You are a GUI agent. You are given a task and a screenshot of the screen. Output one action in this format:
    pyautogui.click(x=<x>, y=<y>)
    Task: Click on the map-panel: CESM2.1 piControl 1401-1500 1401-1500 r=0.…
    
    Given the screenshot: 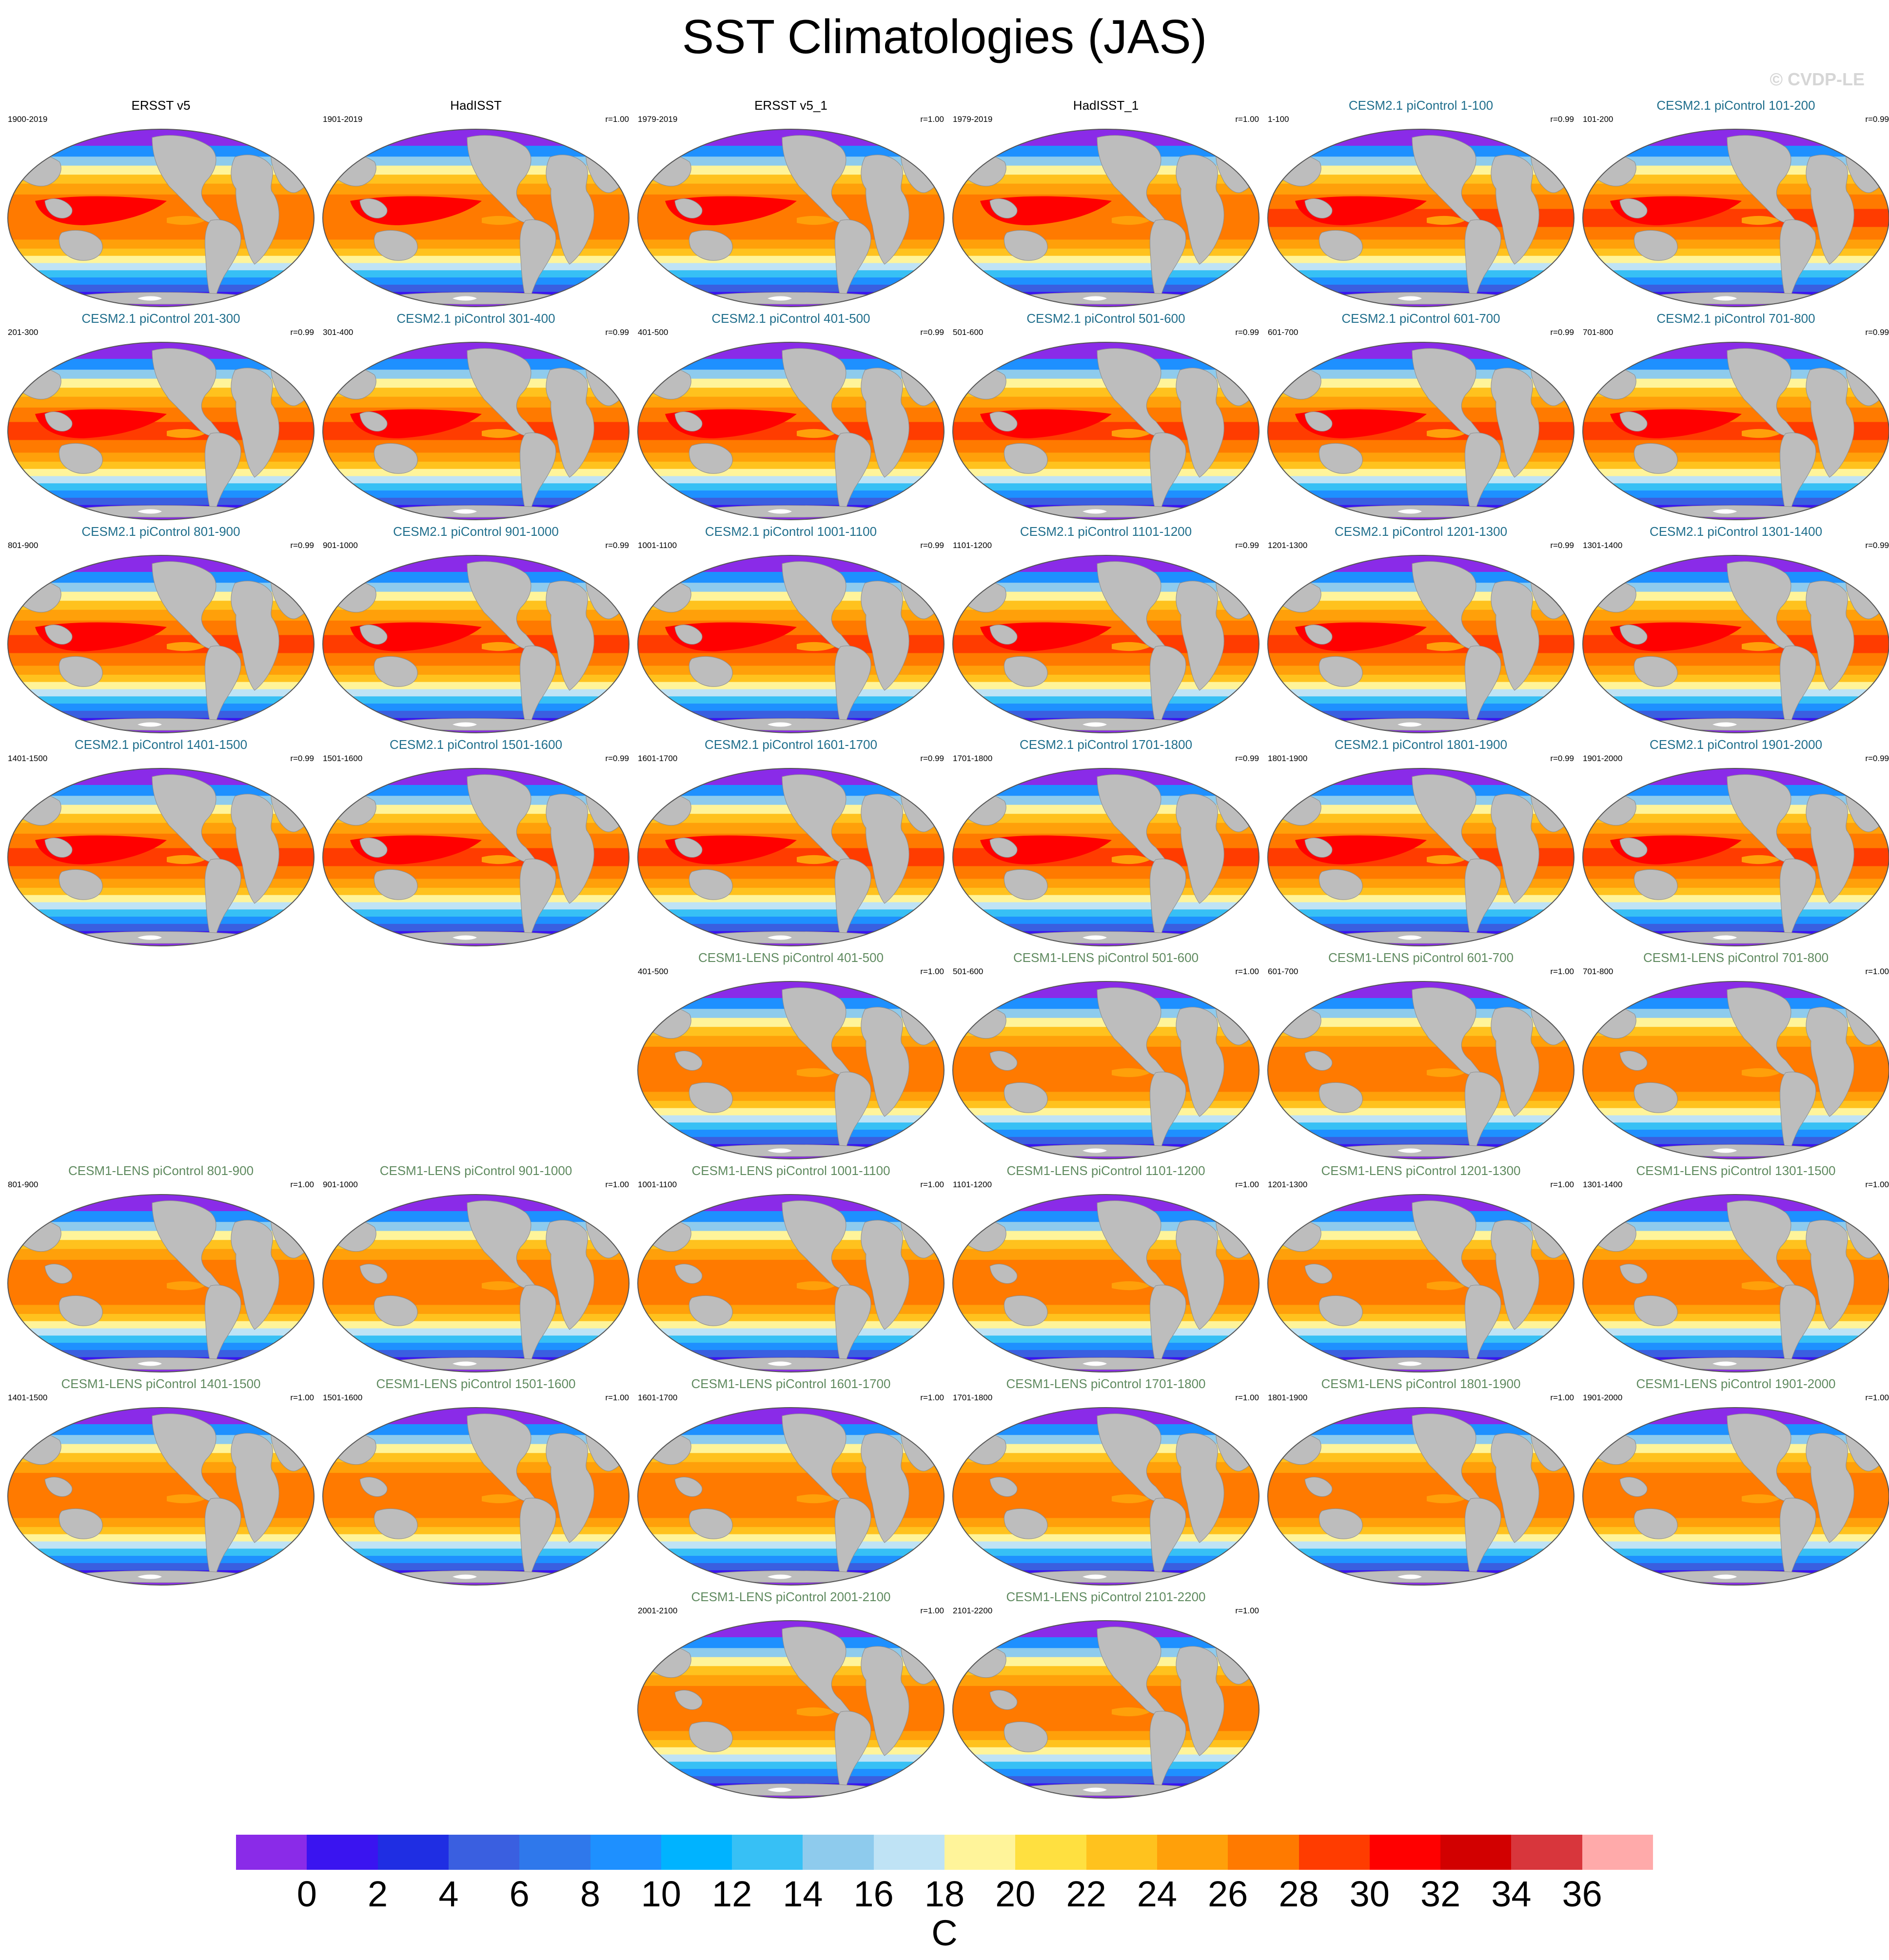 What is the action you would take?
    pyautogui.click(x=161, y=843)
    